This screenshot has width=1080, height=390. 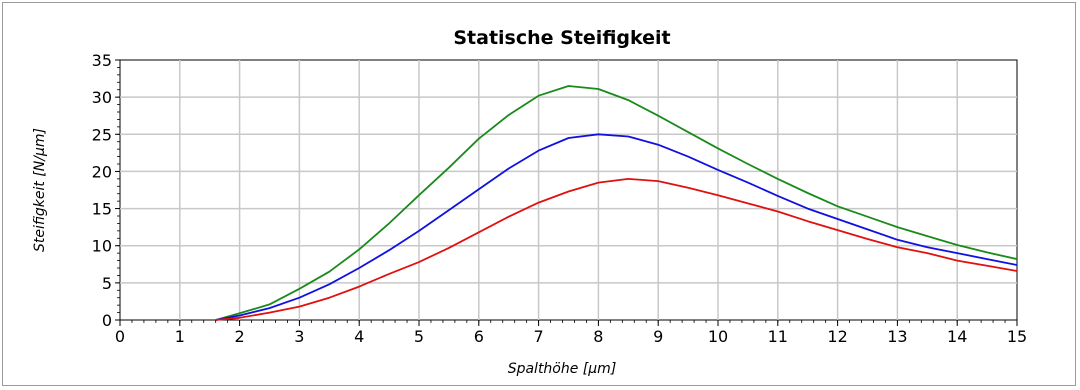 I want to click on x-tick-label: 0, so click(x=120, y=336).